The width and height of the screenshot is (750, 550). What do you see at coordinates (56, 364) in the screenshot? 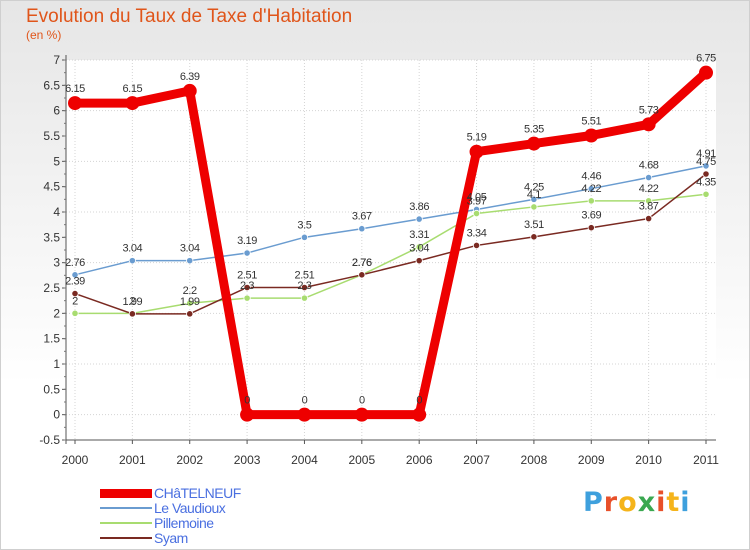
I see `y-tick-label: 1` at bounding box center [56, 364].